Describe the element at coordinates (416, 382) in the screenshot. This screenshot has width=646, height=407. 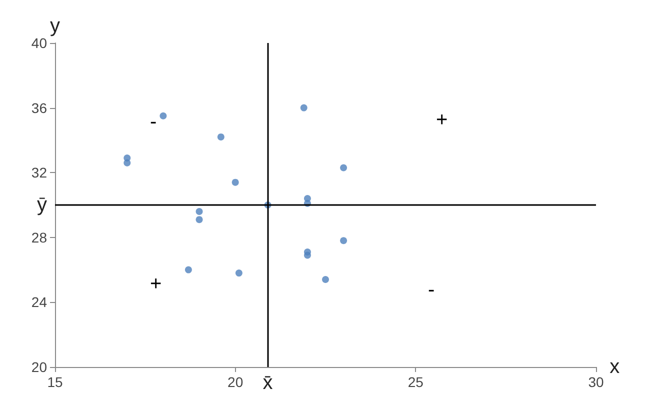
I see `x-tick-label: 25` at that location.